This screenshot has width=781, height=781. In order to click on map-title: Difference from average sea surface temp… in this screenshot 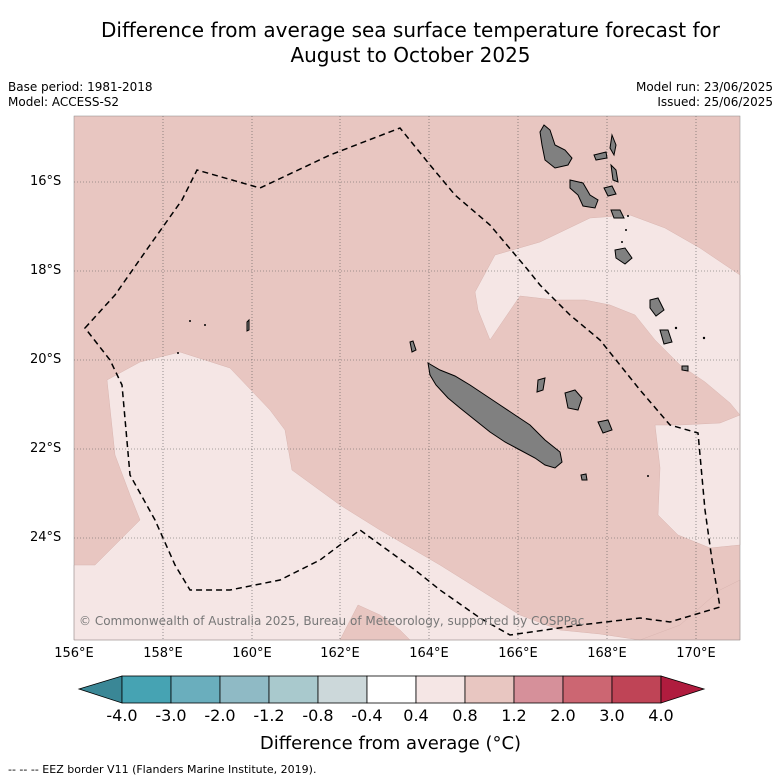, I will do `click(410, 43)`.